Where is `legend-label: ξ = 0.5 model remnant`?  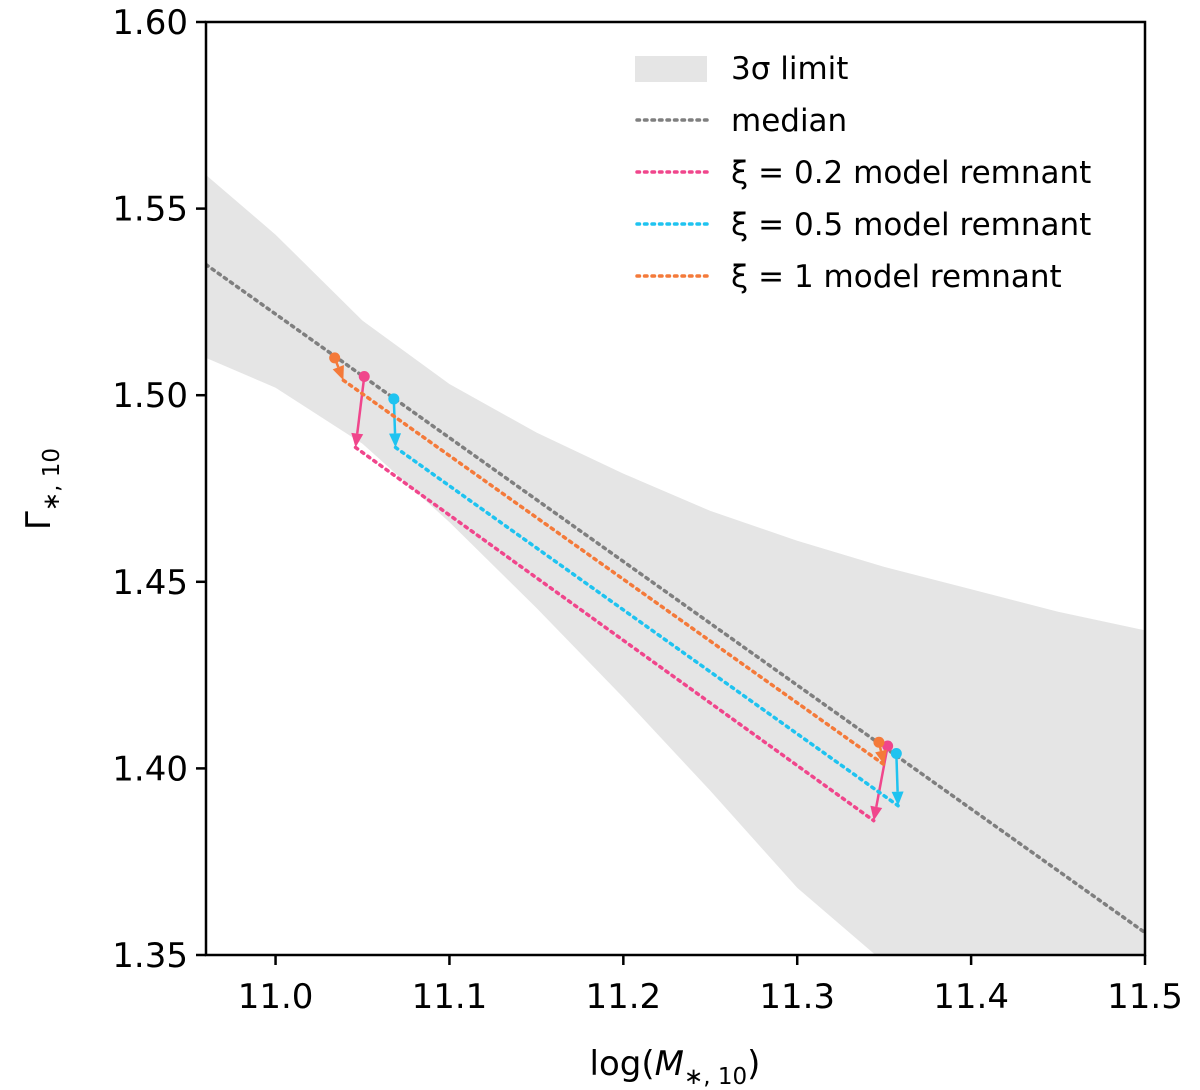 legend-label: ξ = 0.5 model remnant is located at coordinates (911, 225).